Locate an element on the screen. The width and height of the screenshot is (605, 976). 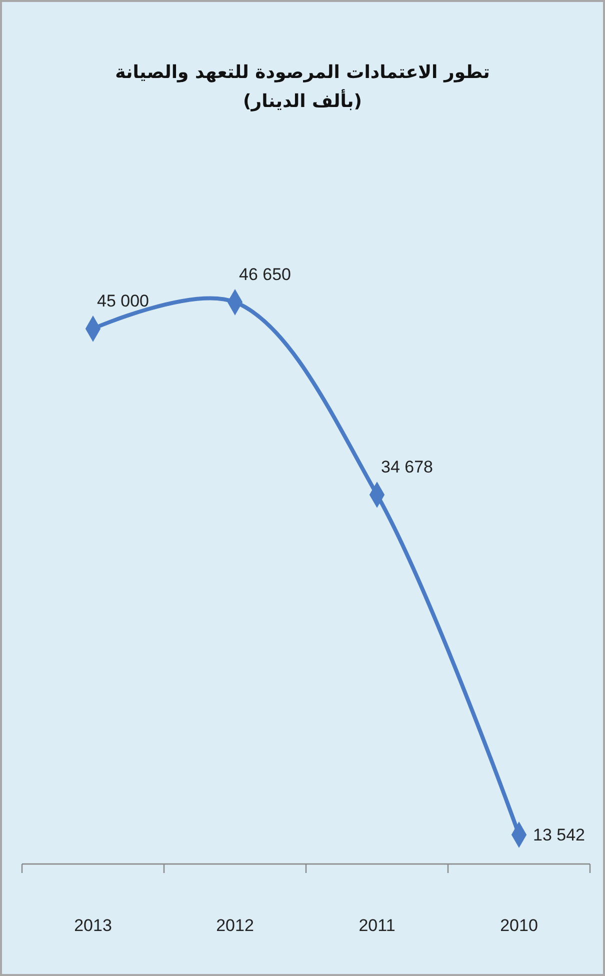
x-tick-label: 2012 is located at coordinates (235, 925).